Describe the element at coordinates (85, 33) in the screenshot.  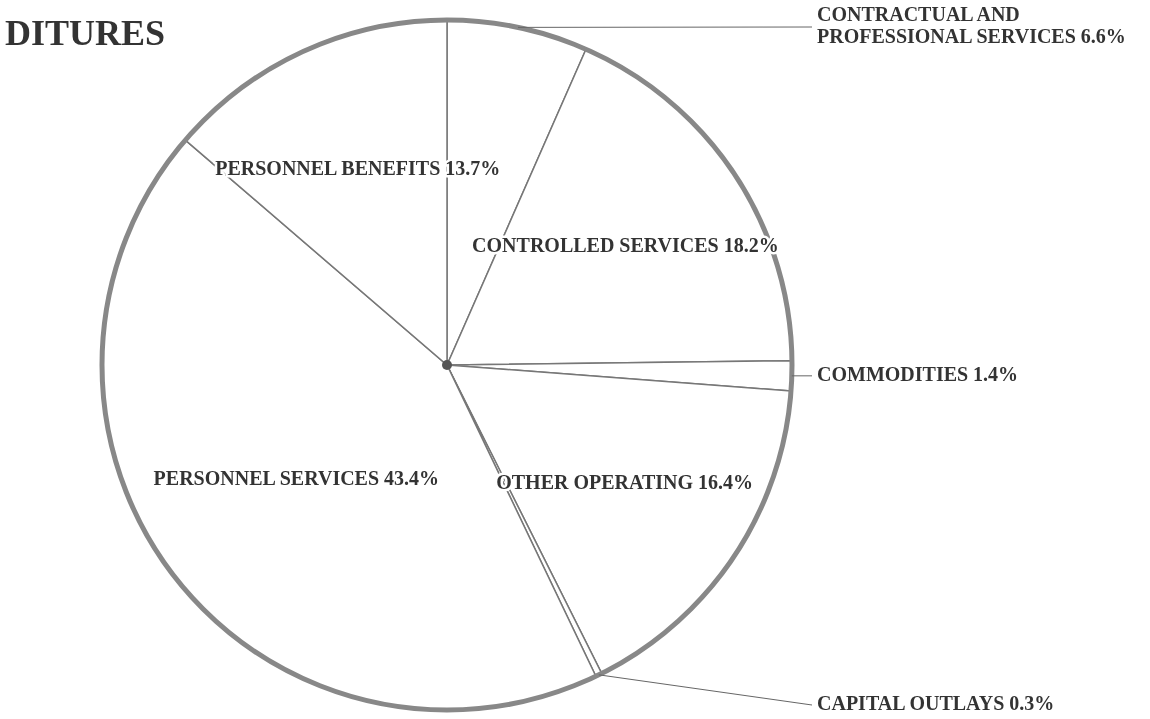
I see `chart-title: DITURES` at that location.